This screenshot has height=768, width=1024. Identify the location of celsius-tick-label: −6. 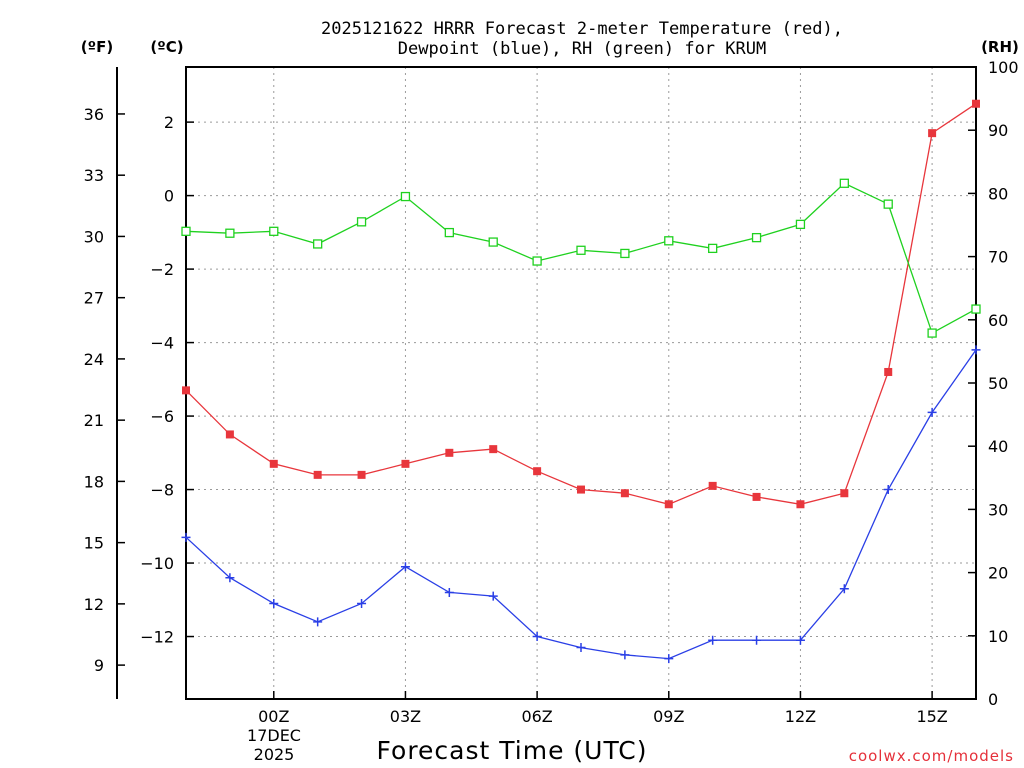
(162, 416).